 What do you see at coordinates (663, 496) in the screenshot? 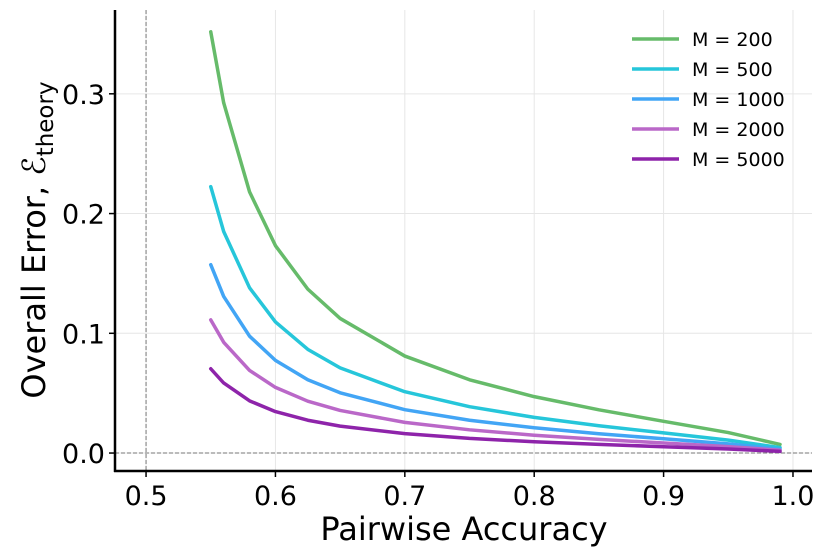
I see `x-tick-label: 0.9` at bounding box center [663, 496].